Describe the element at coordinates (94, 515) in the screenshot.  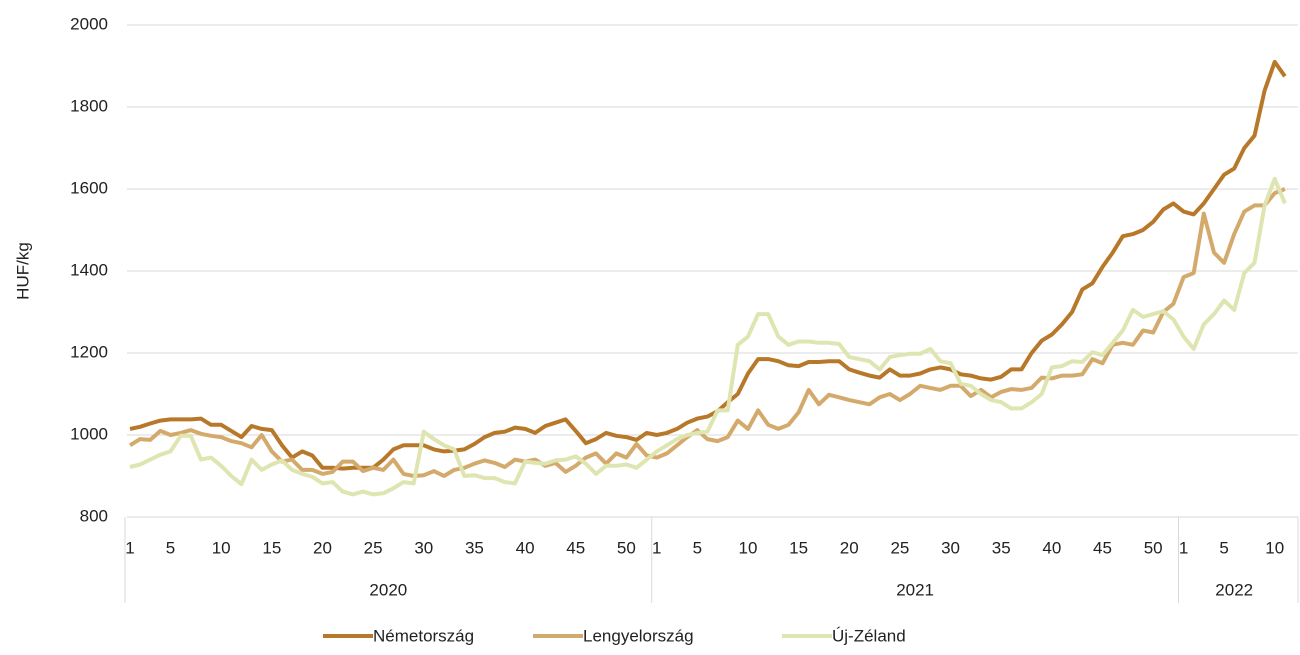
I see `y-tick-label: 800` at that location.